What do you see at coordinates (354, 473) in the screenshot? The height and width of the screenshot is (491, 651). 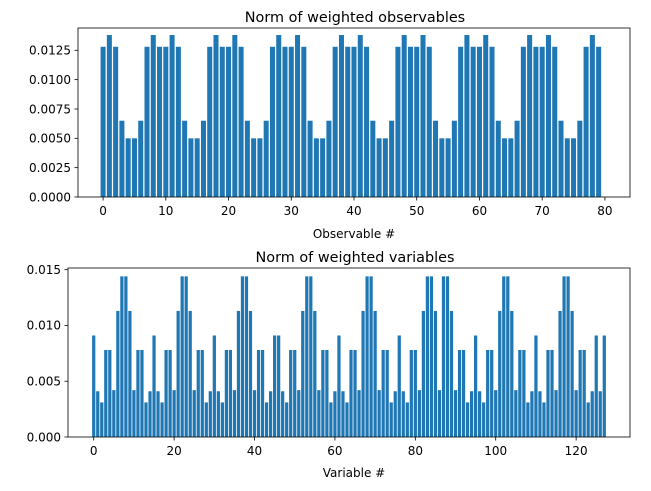 I see `variables-x-axis-label: Variable #` at bounding box center [354, 473].